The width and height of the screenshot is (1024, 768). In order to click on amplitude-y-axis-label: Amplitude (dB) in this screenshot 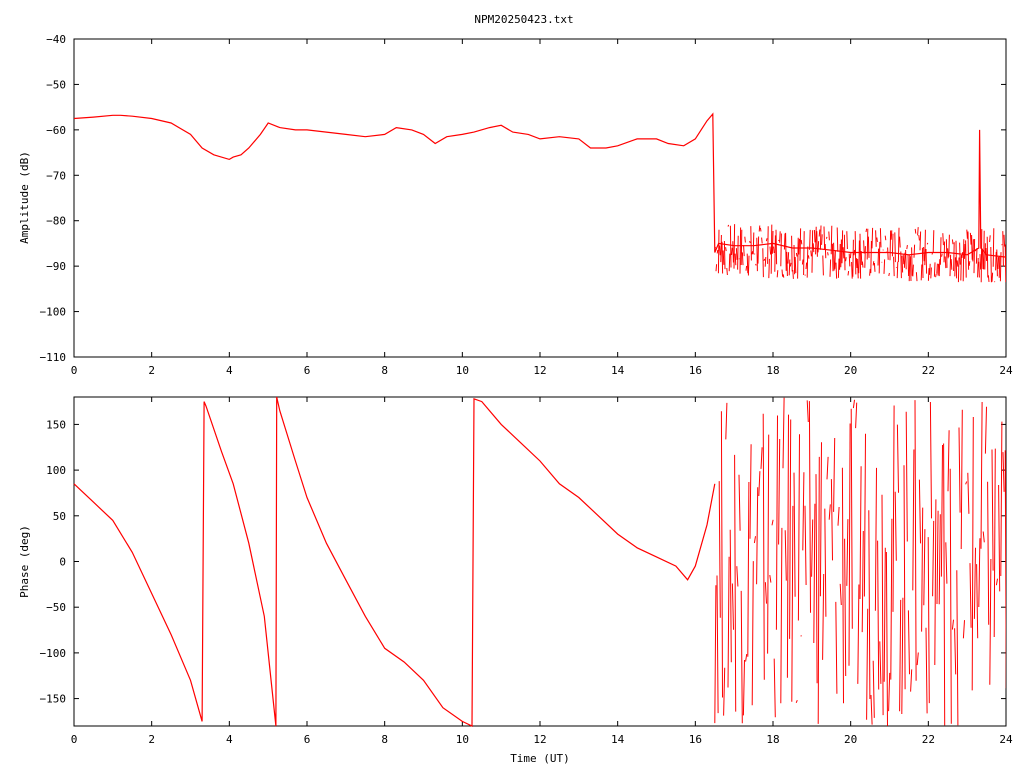, I will do `click(24, 197)`.